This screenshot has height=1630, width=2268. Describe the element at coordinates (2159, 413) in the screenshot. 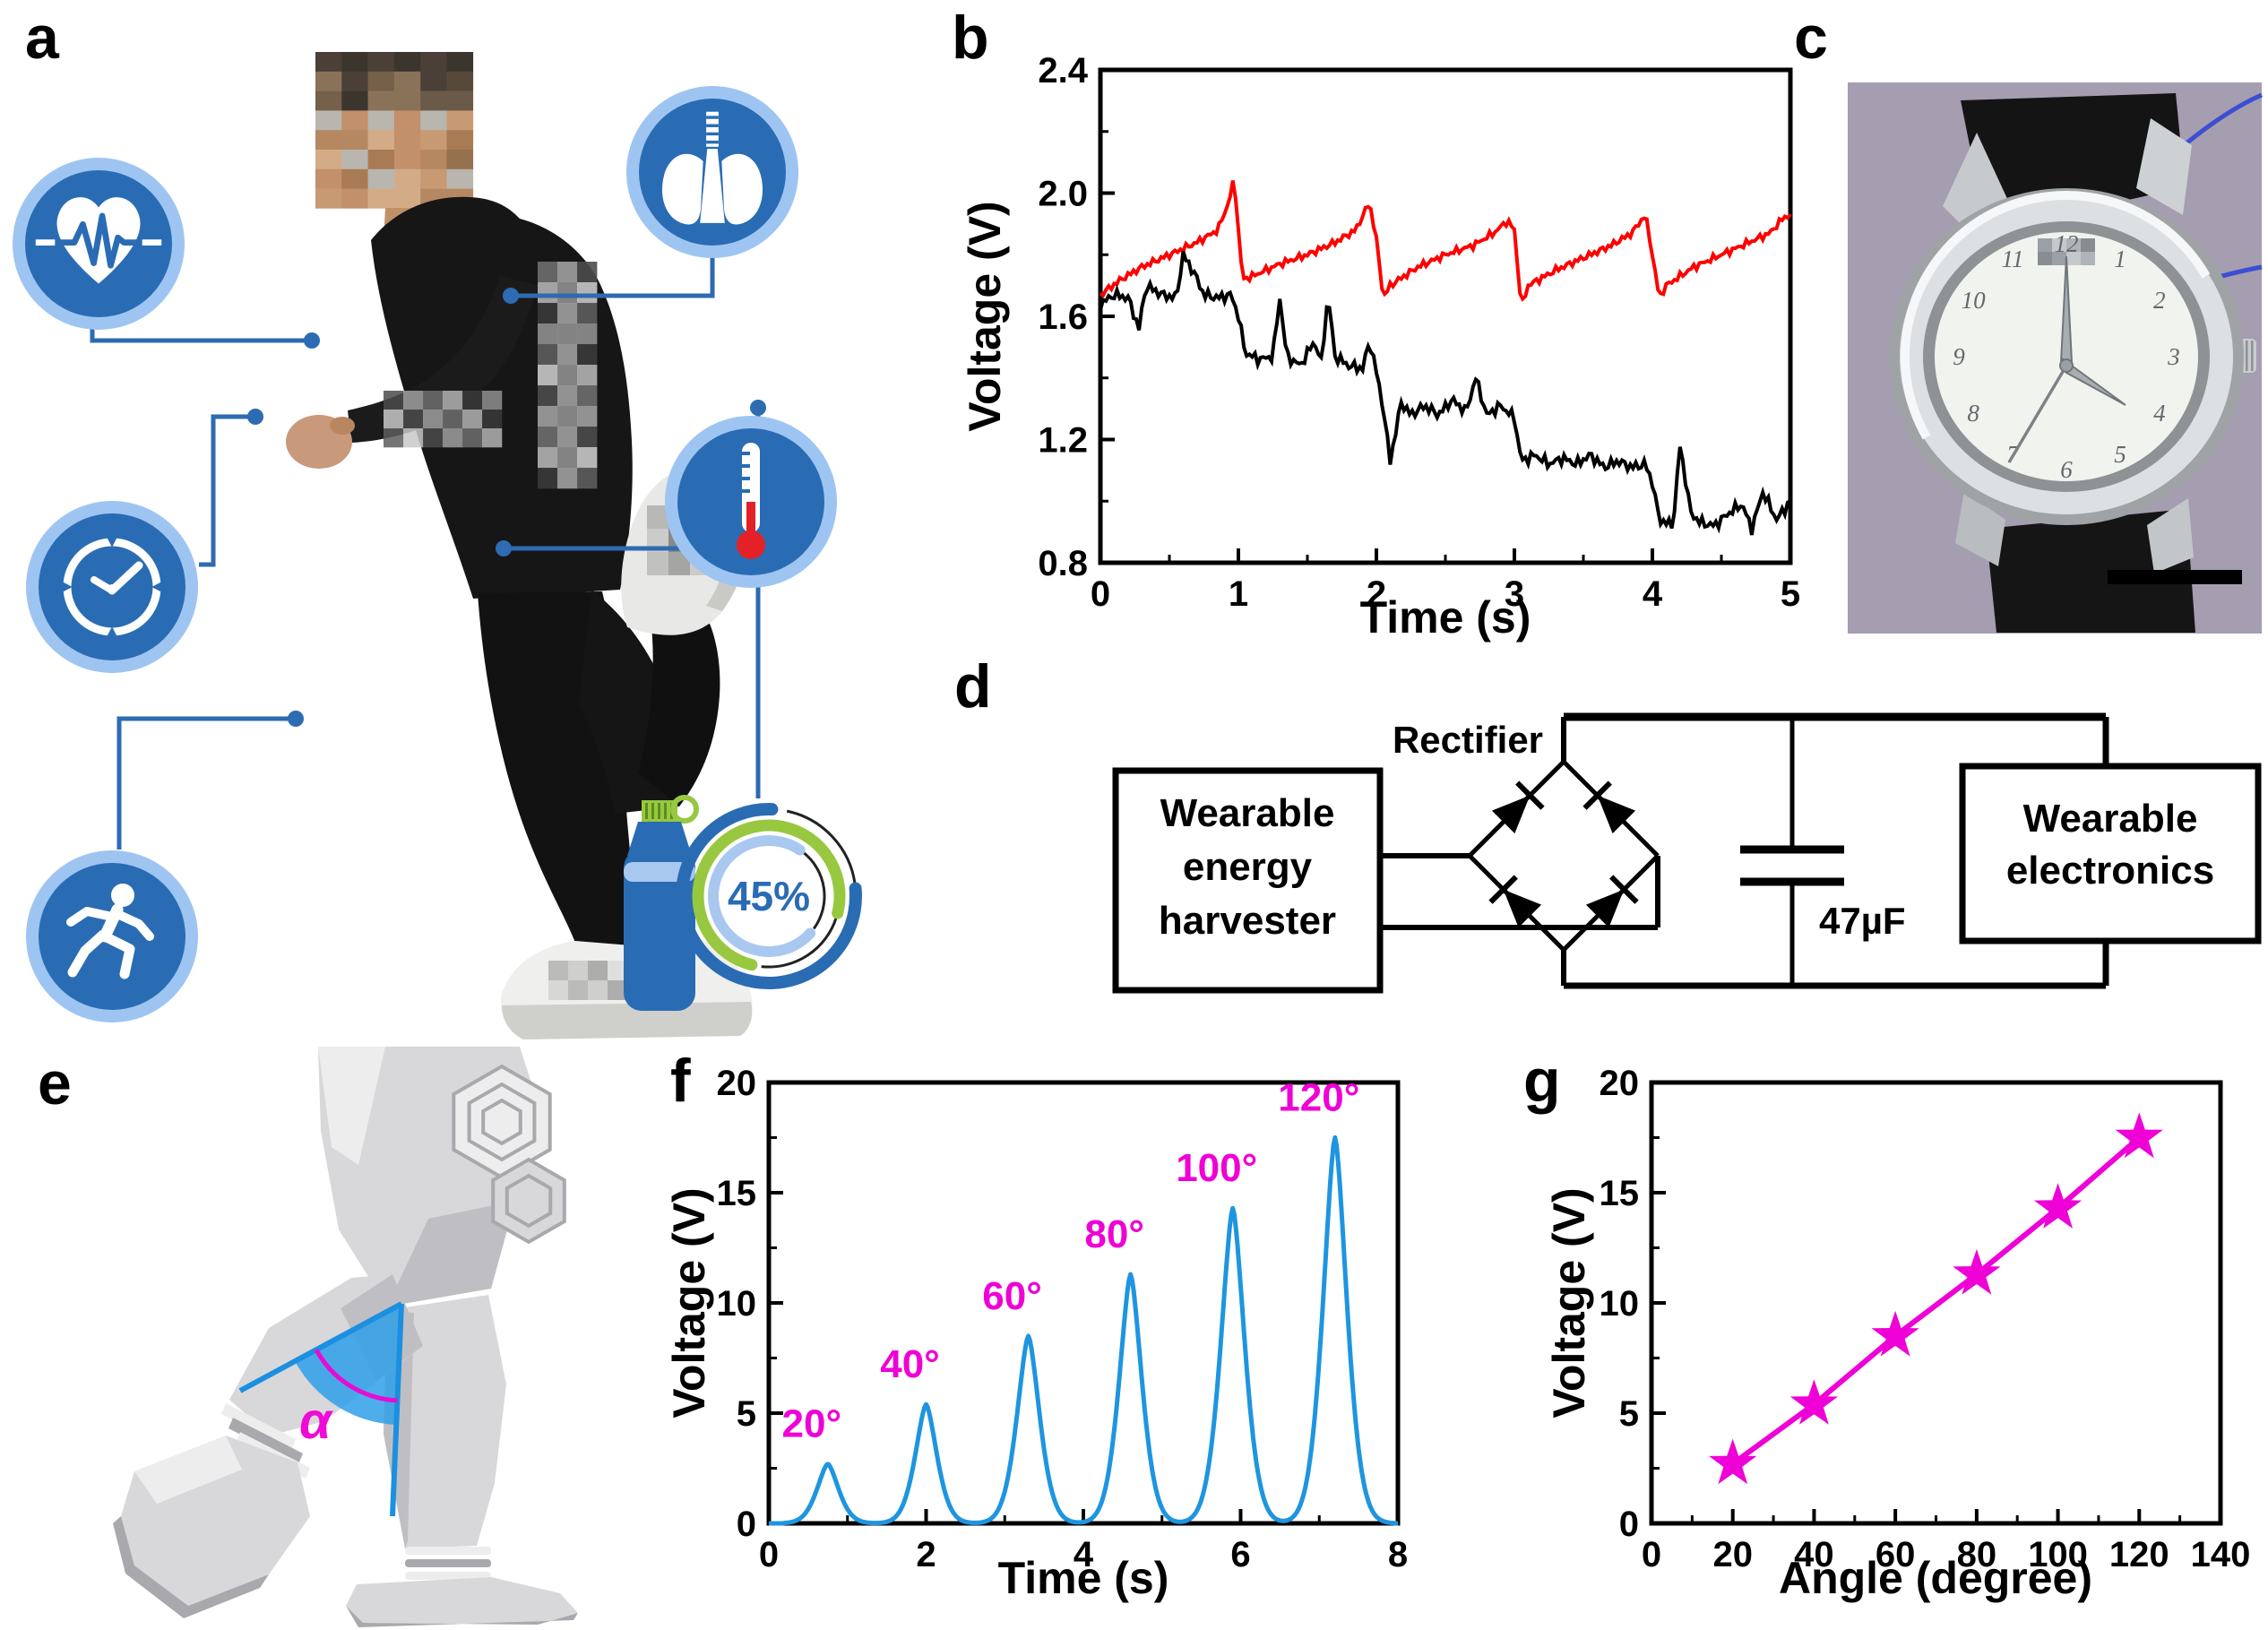

I see `watch-numeral: 4` at that location.